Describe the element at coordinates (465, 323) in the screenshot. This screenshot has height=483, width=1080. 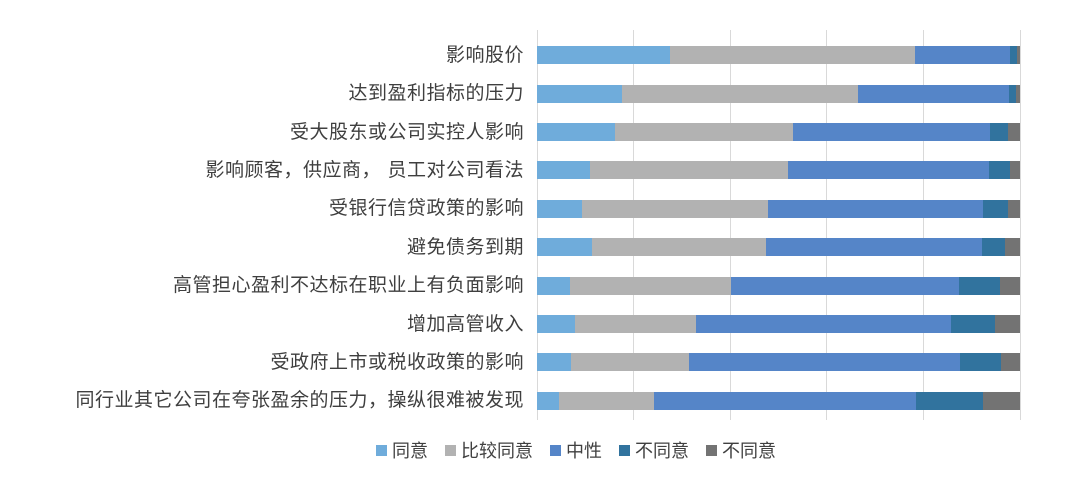
I see `category-label: 增加高管收入` at that location.